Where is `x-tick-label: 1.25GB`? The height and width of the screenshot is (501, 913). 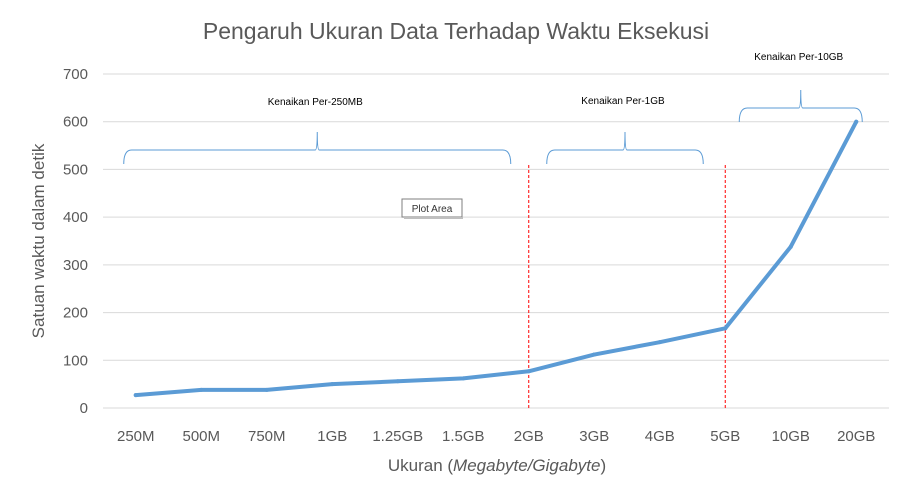 x-tick-label: 1.25GB is located at coordinates (397, 436).